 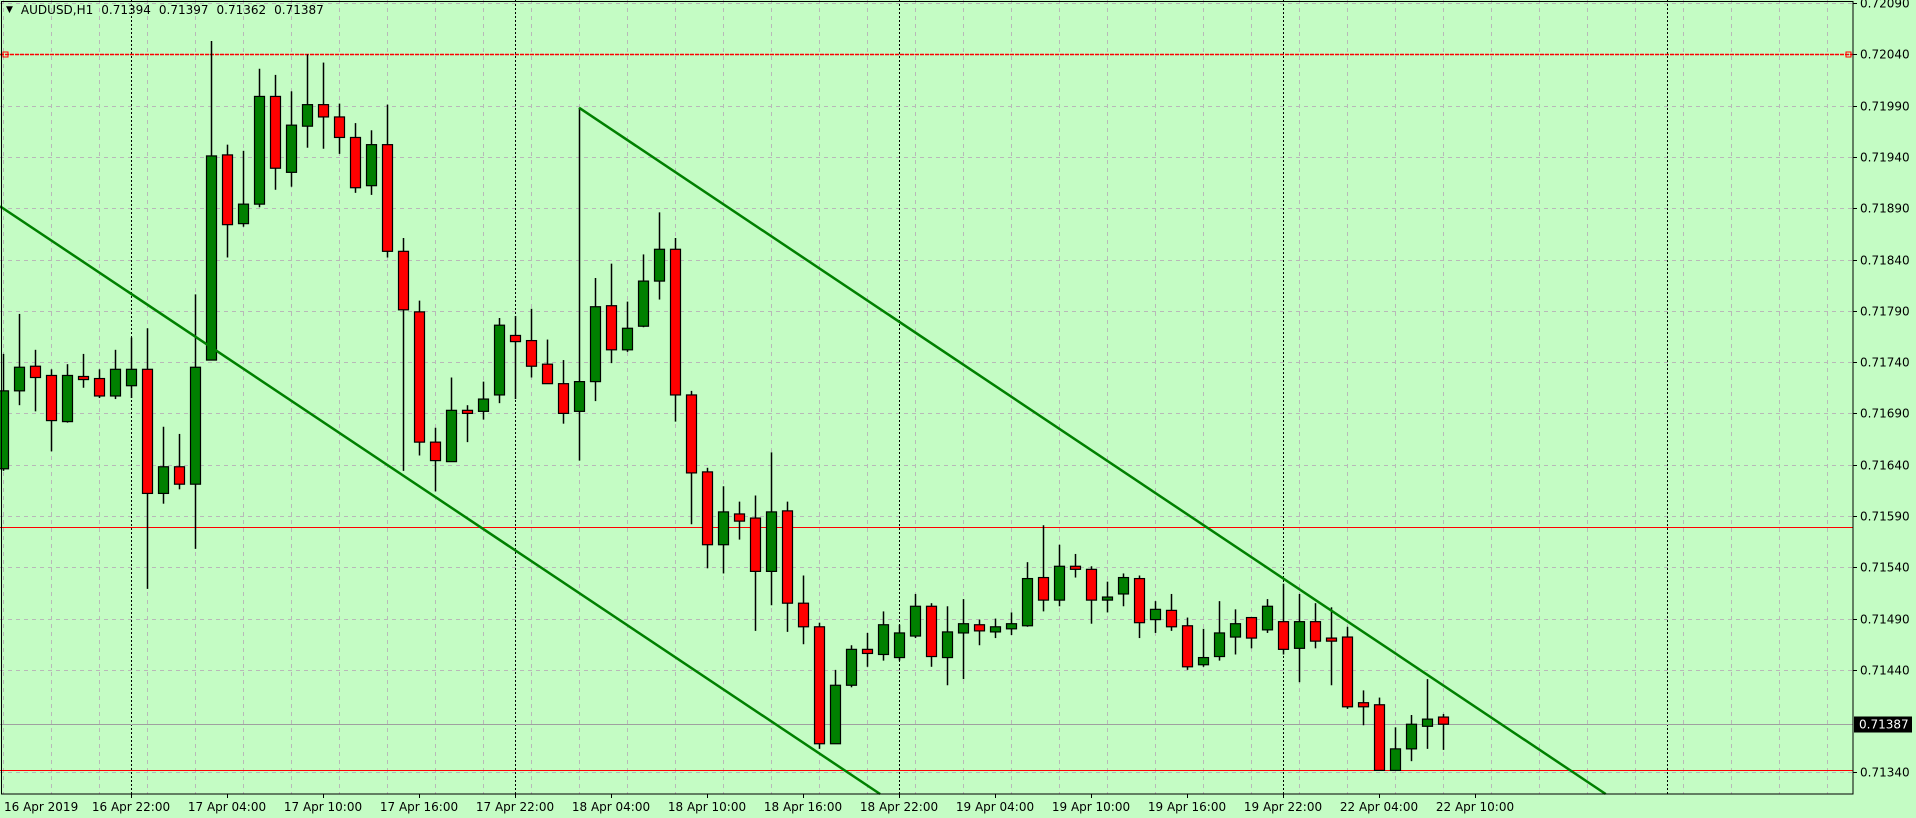 What do you see at coordinates (1885, 466) in the screenshot?
I see `y-tick-label: 0.71640` at bounding box center [1885, 466].